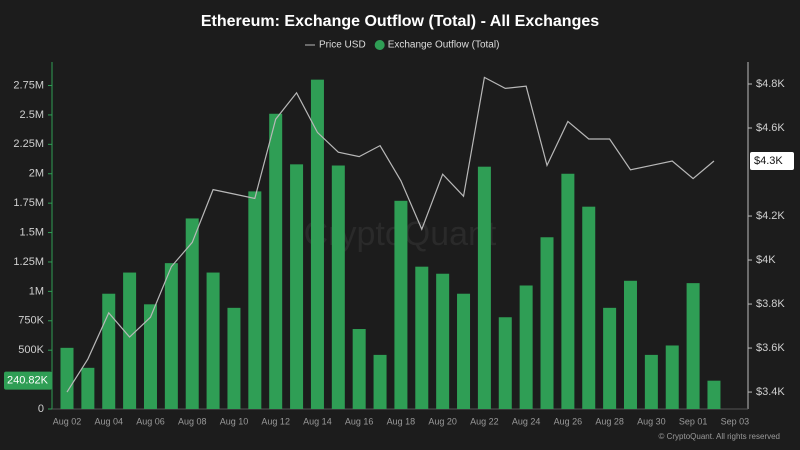  Describe the element at coordinates (41, 409) in the screenshot. I see `y-tick-label: 0` at that location.